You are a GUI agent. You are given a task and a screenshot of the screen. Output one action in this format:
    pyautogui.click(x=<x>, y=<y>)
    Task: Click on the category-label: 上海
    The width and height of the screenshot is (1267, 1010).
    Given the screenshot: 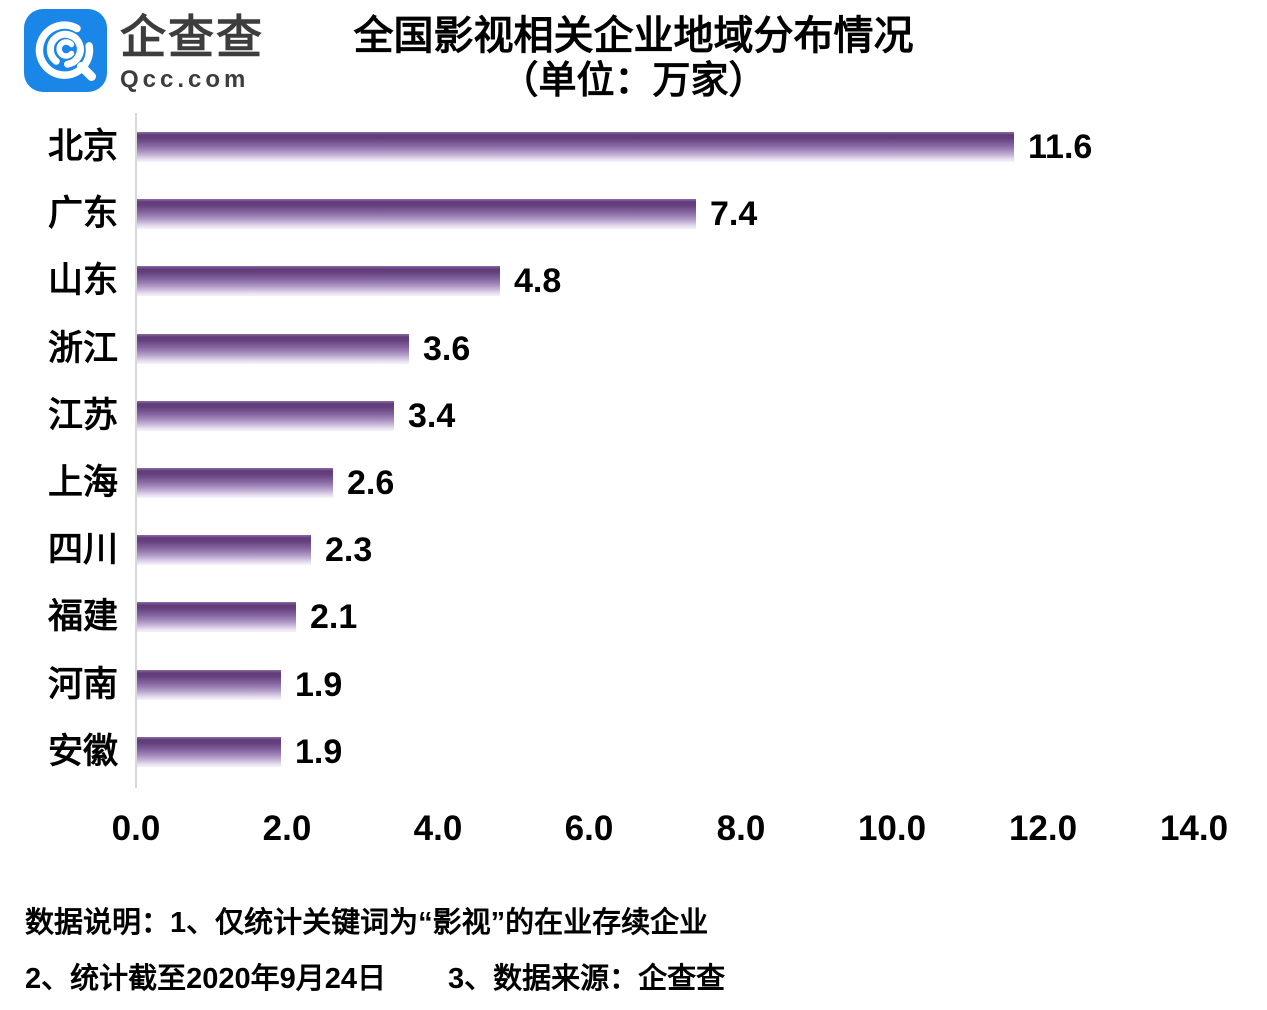 What is the action you would take?
    pyautogui.click(x=82, y=482)
    